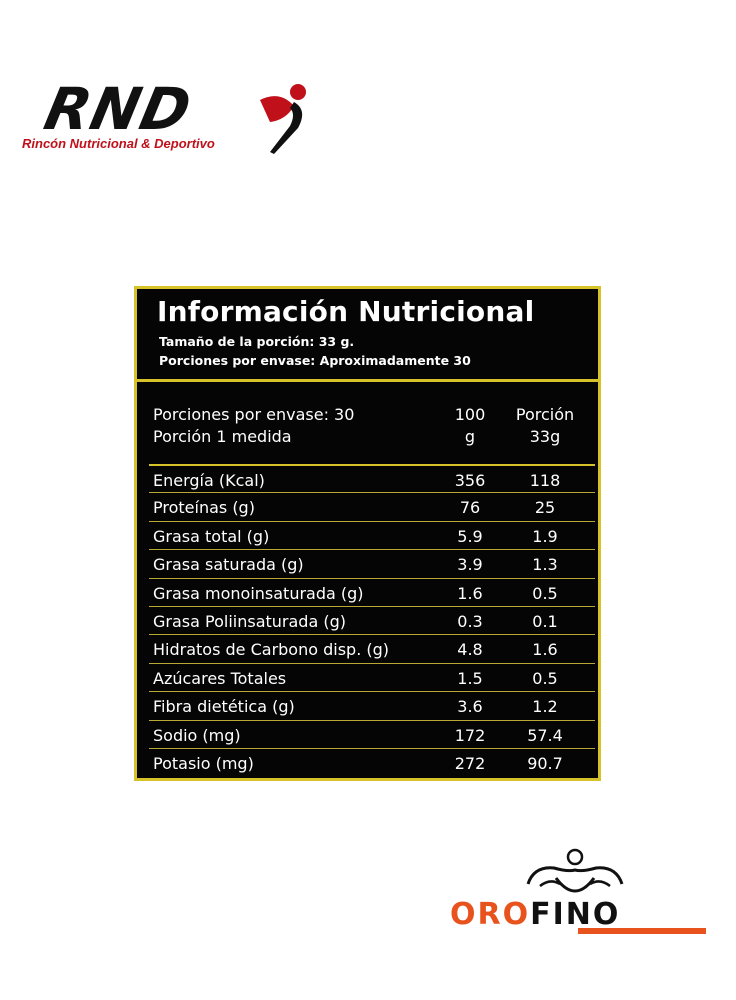 The image size is (736, 1000). I want to click on column-header-label-2: Porción 1 medida, so click(222, 436).